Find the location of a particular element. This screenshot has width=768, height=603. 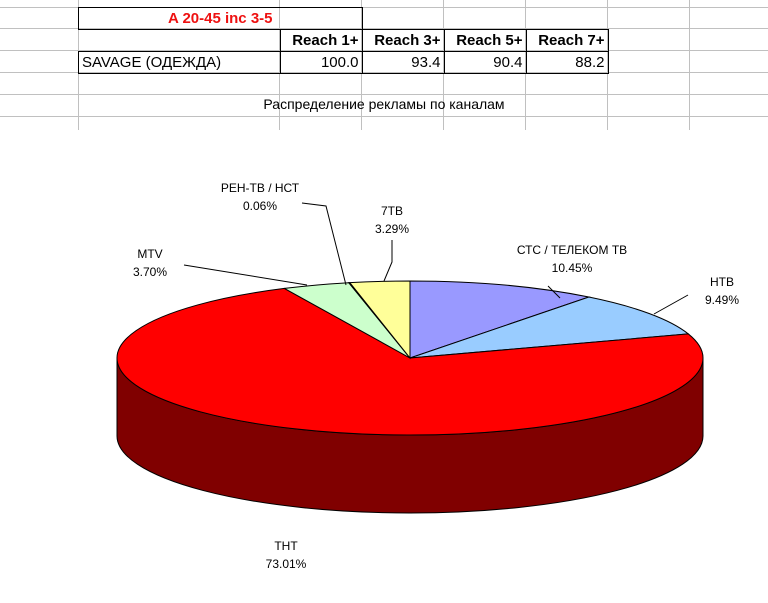

slice-нтв is located at coordinates (549, 327).